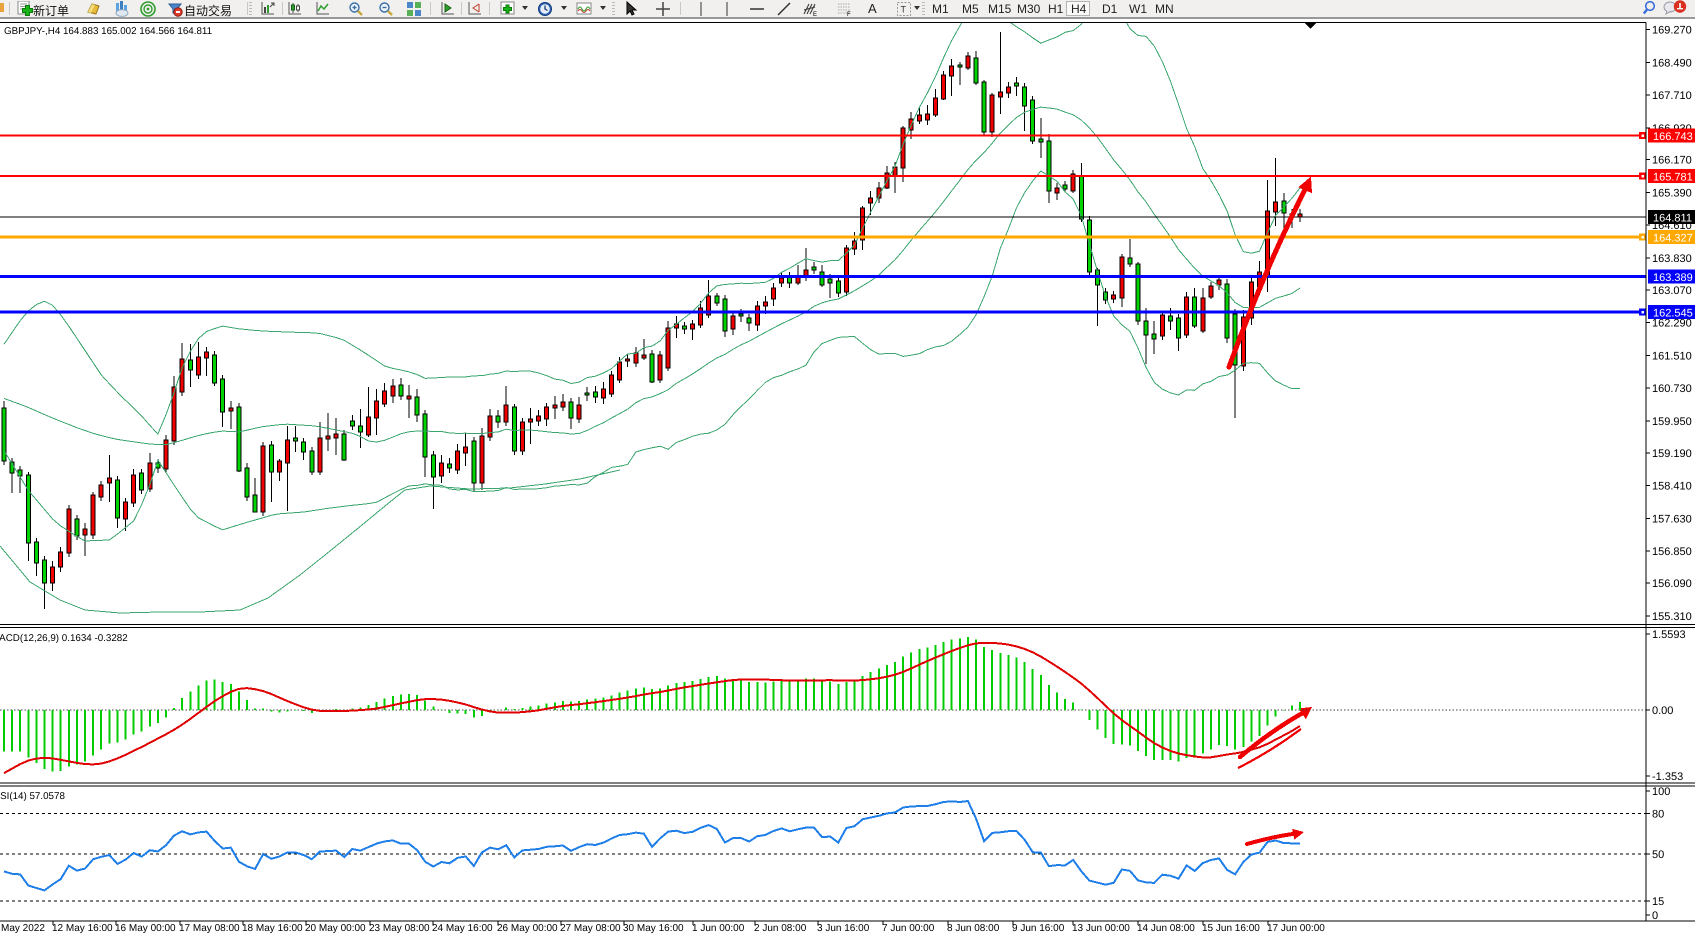 This screenshot has height=938, width=1695. What do you see at coordinates (1662, 711) in the screenshot?
I see `svg-text: 0.00` at bounding box center [1662, 711].